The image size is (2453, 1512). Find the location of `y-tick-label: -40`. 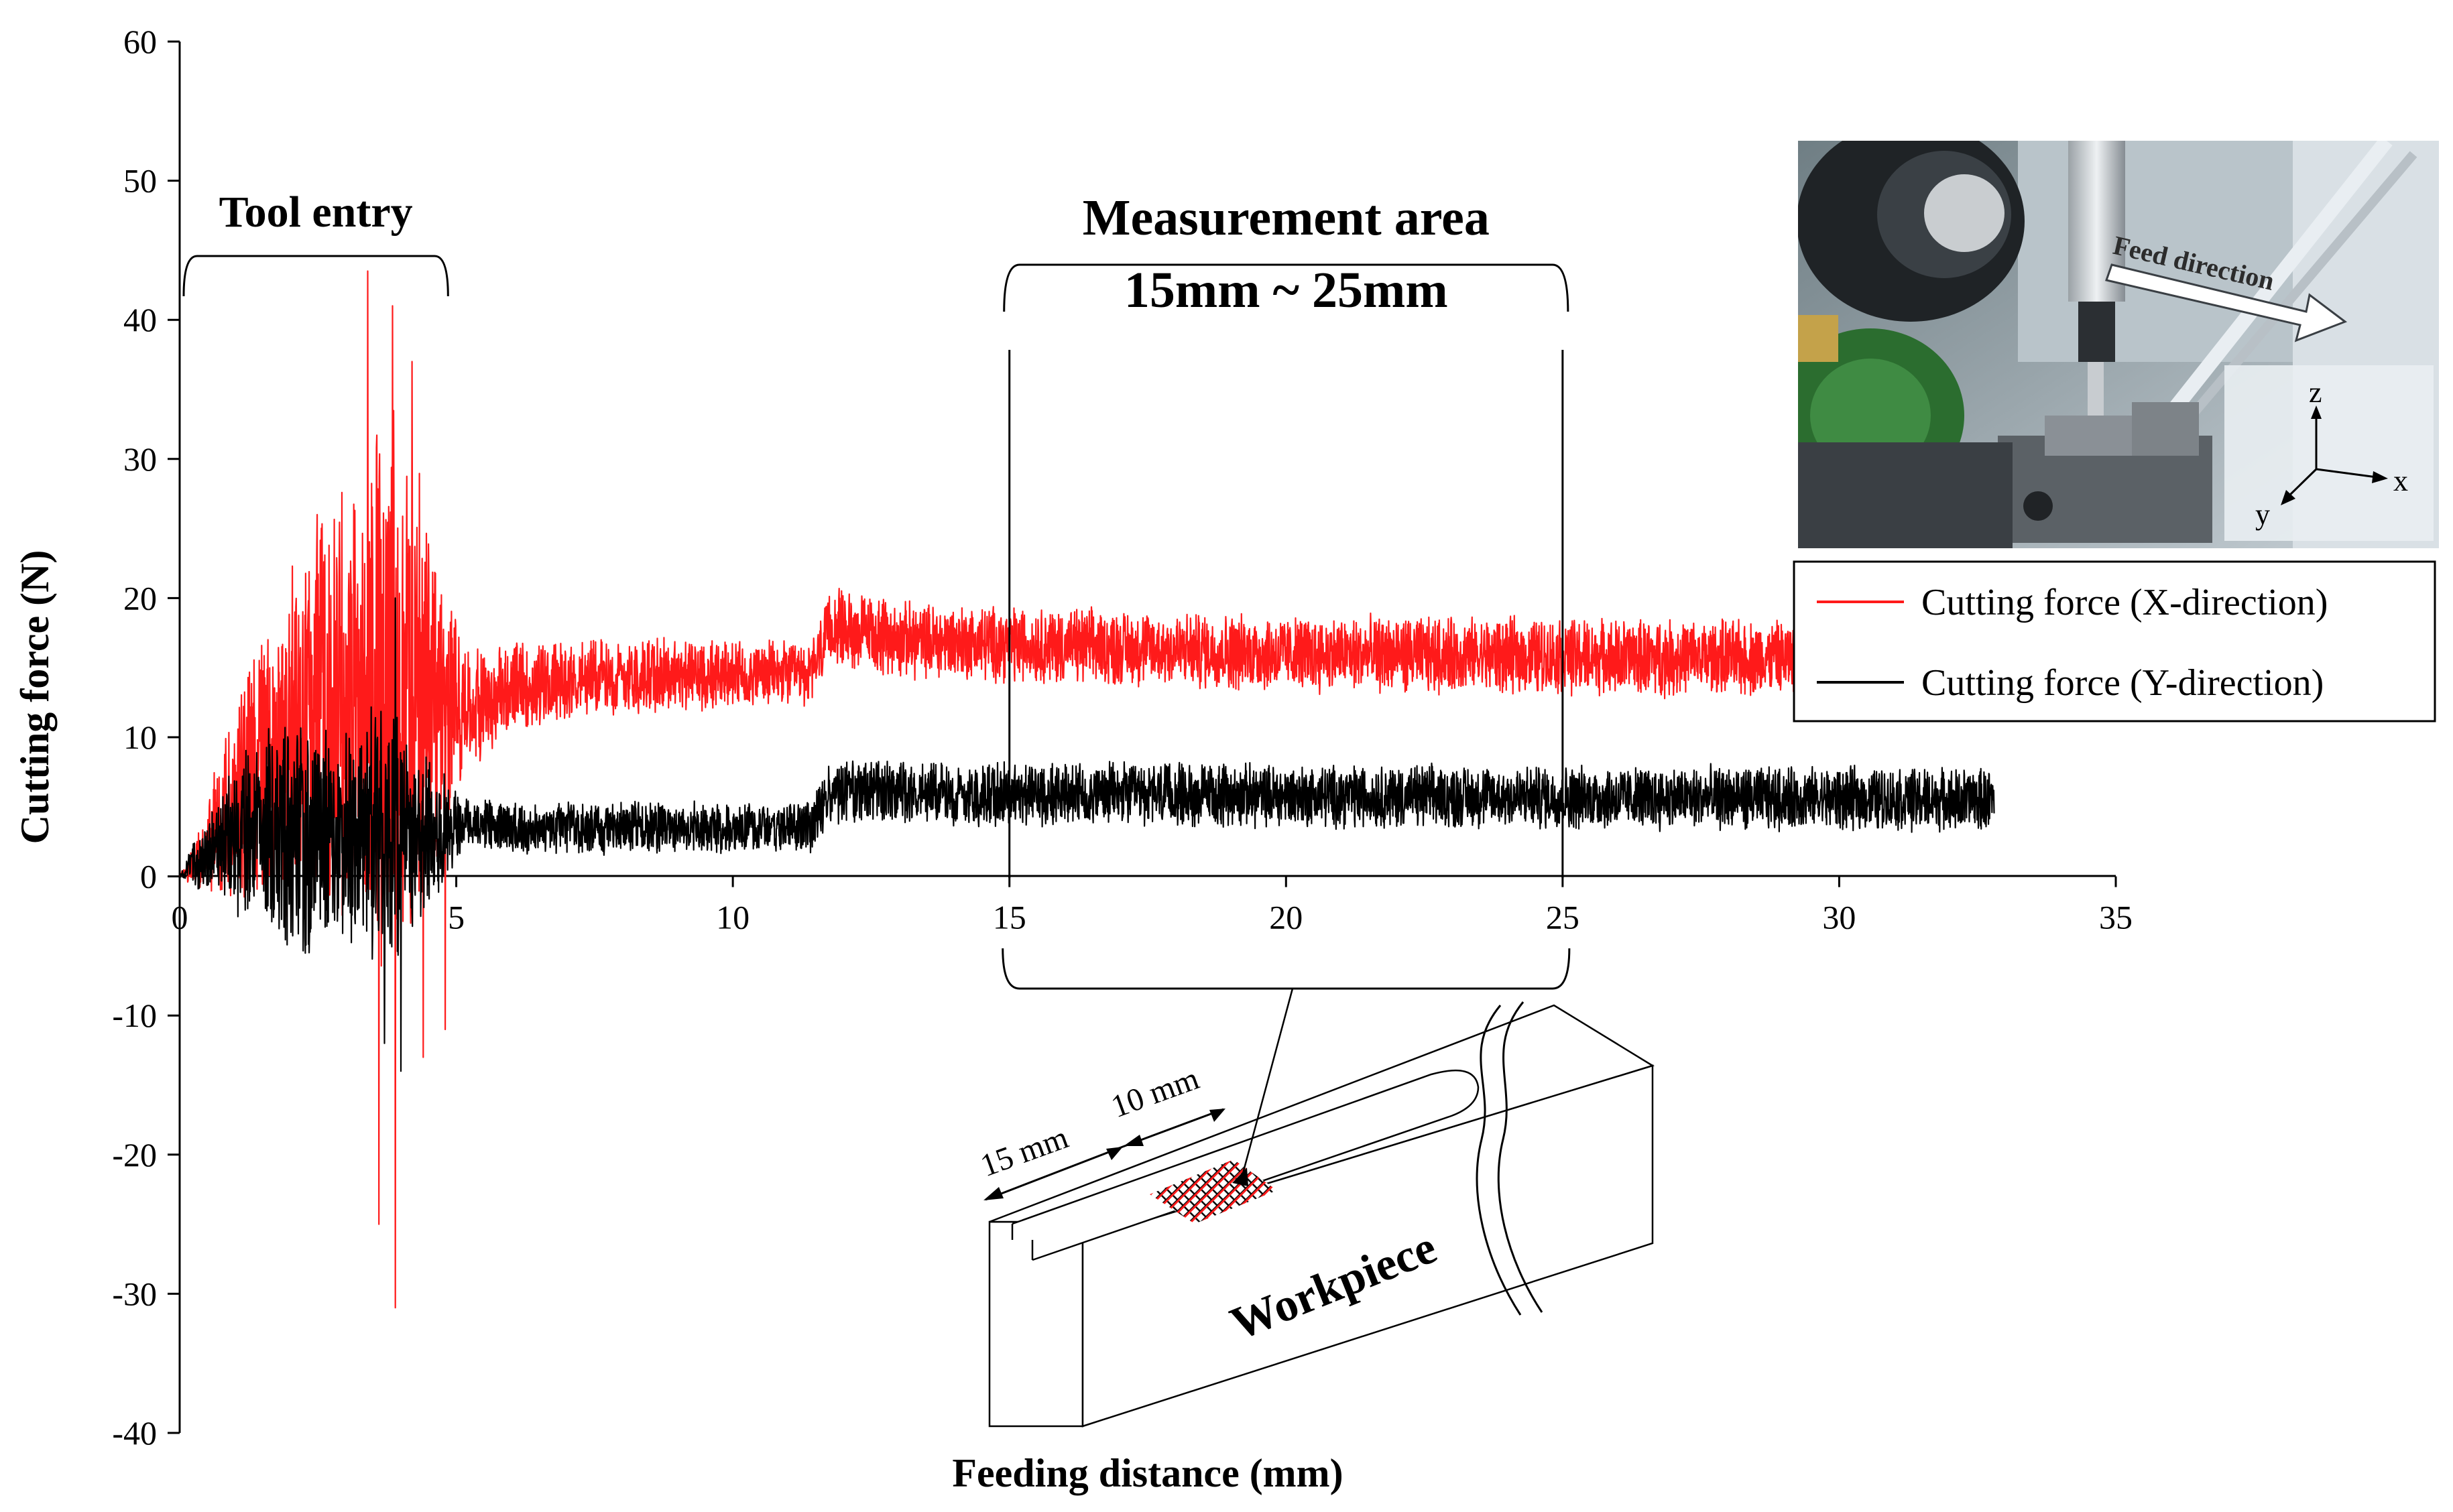

y-tick-label: -40 is located at coordinates (134, 1433).